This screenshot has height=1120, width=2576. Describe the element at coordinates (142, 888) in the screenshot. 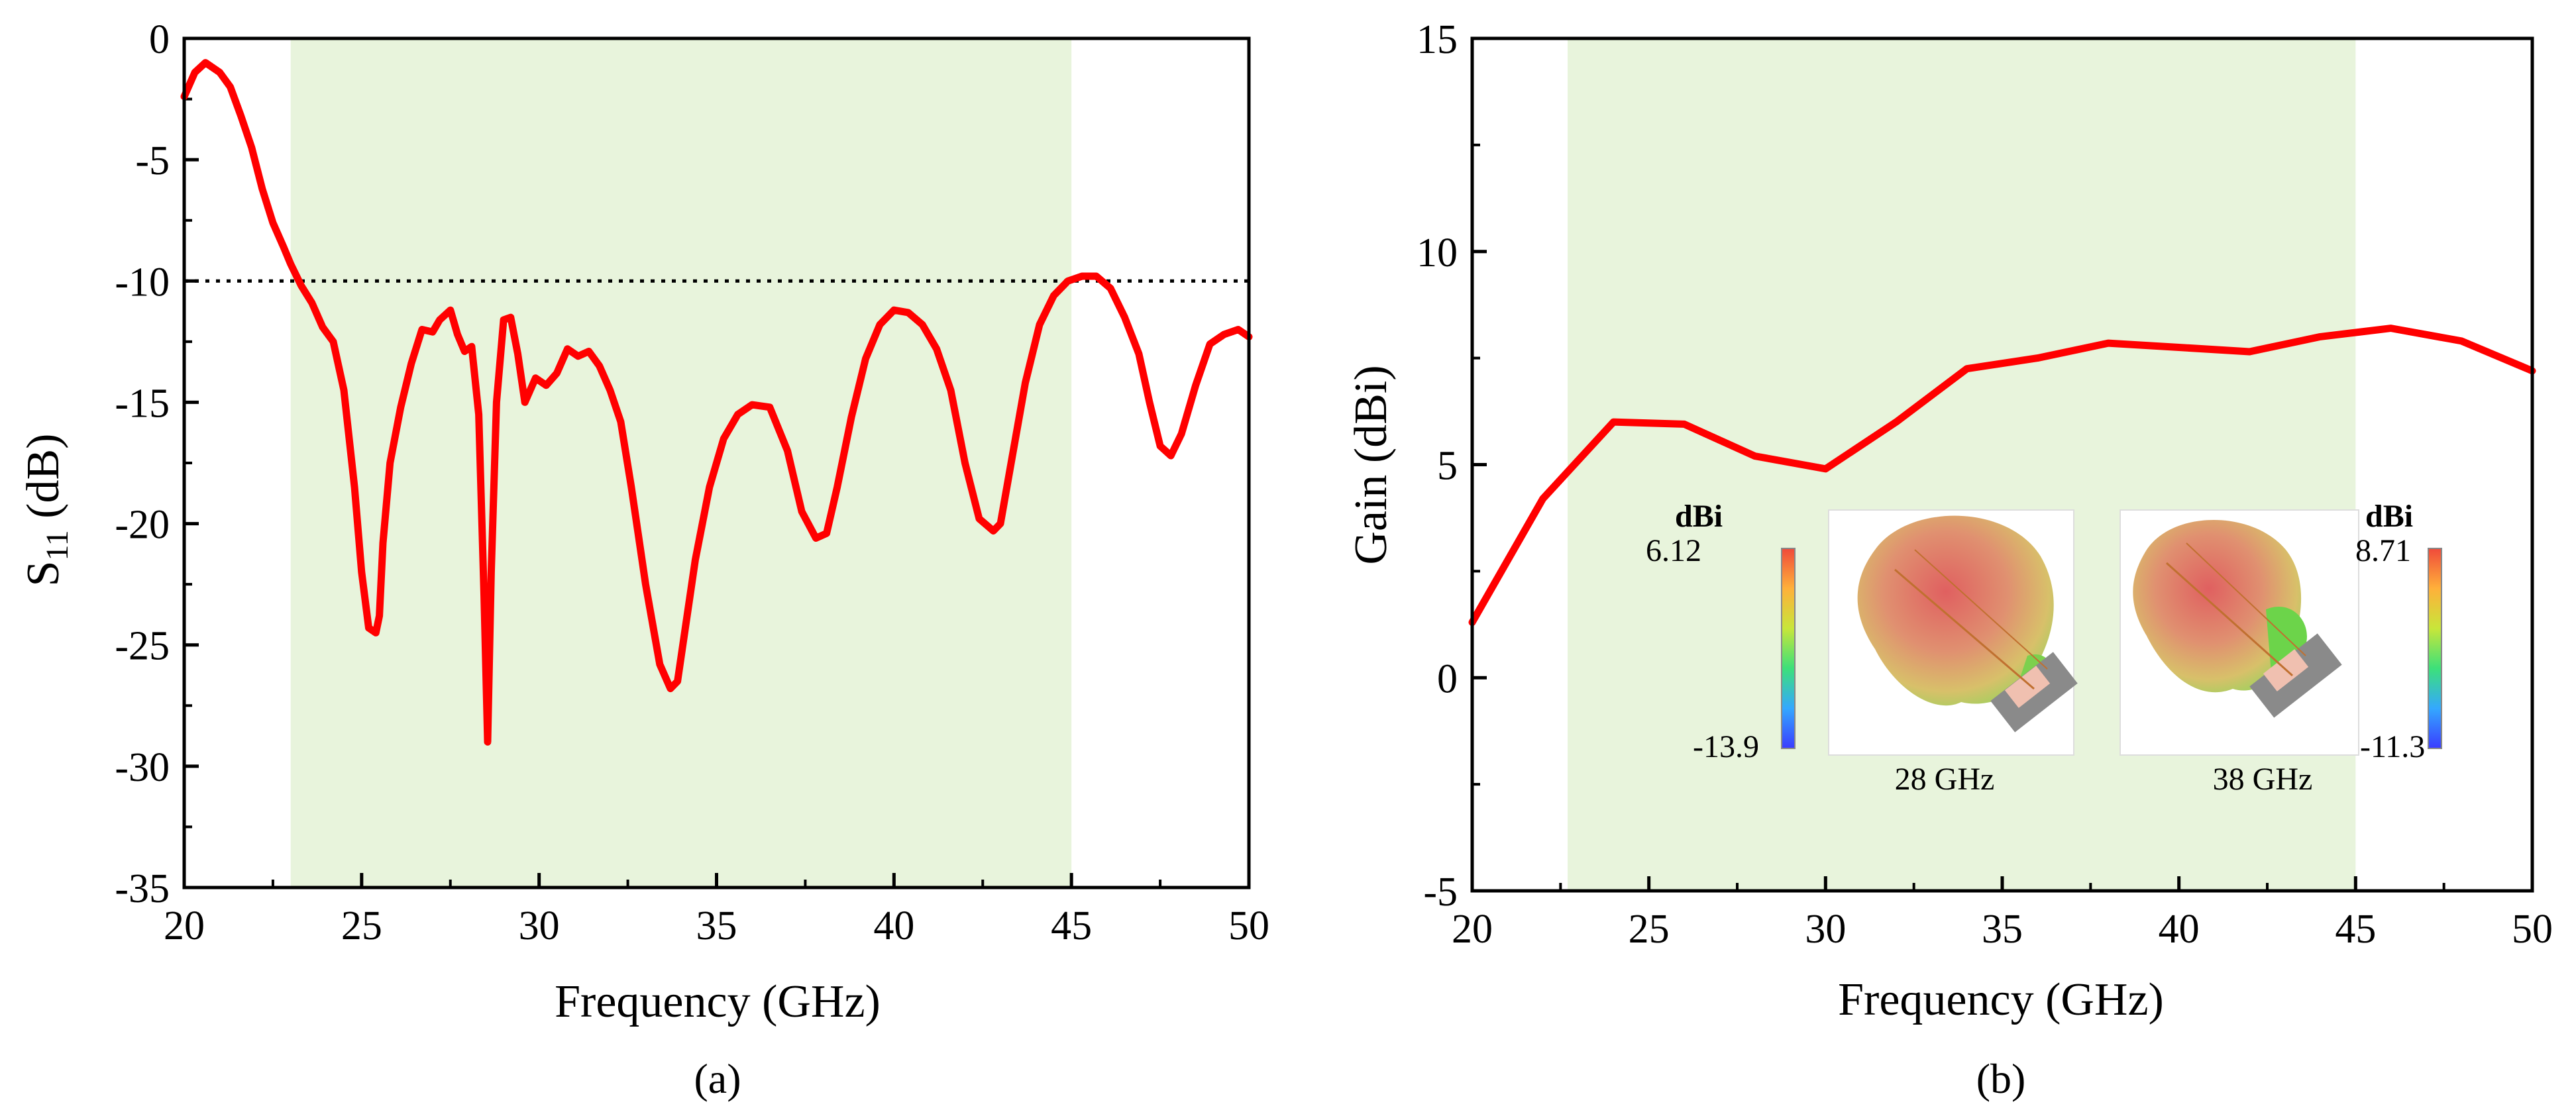

I see `y-tick-label: -35` at that location.